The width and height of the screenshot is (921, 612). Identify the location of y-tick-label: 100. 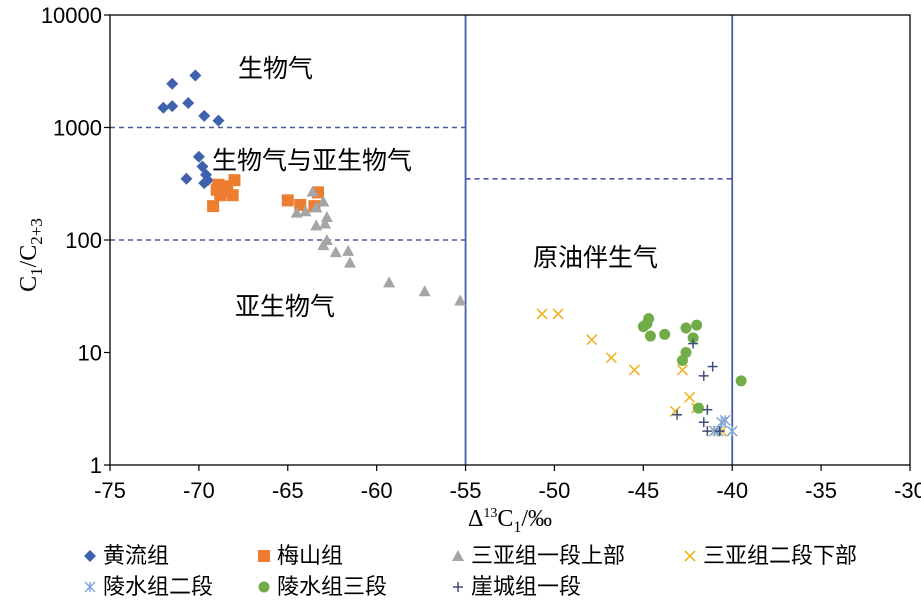
(83, 240).